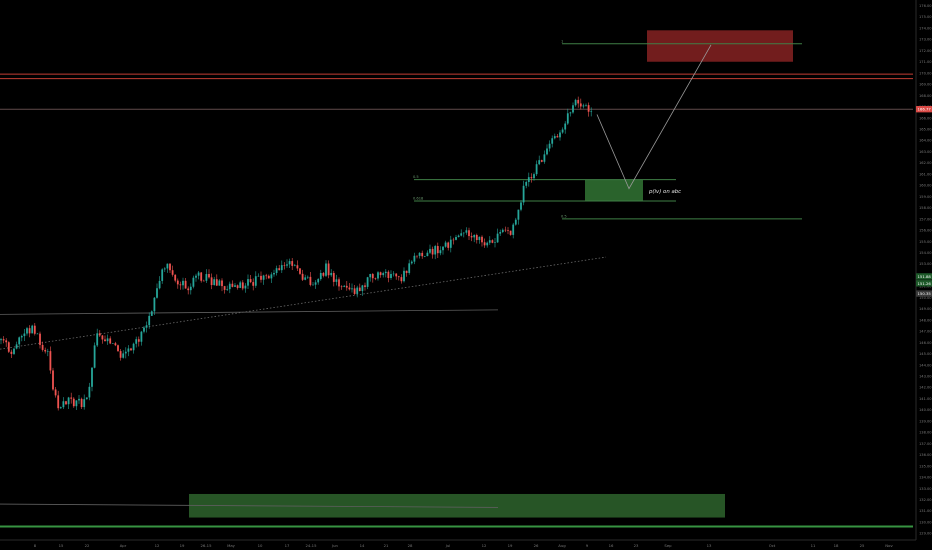  I want to click on entry-zone, so click(614, 190).